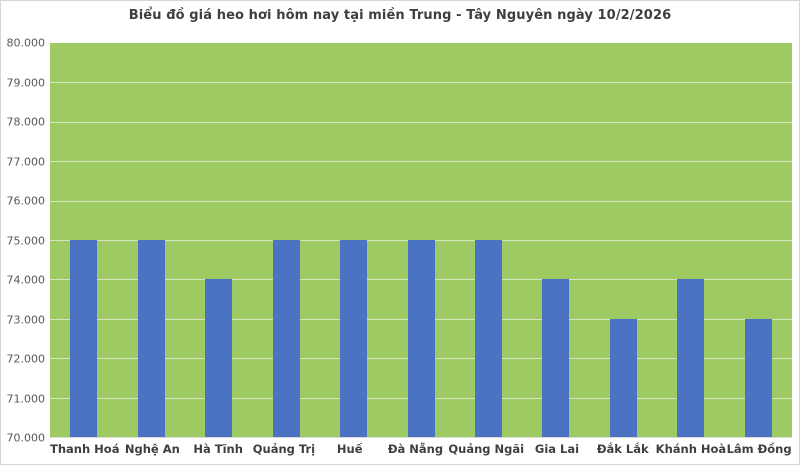  What do you see at coordinates (622, 449) in the screenshot?
I see `x-category-label: Đắk Lắk` at bounding box center [622, 449].